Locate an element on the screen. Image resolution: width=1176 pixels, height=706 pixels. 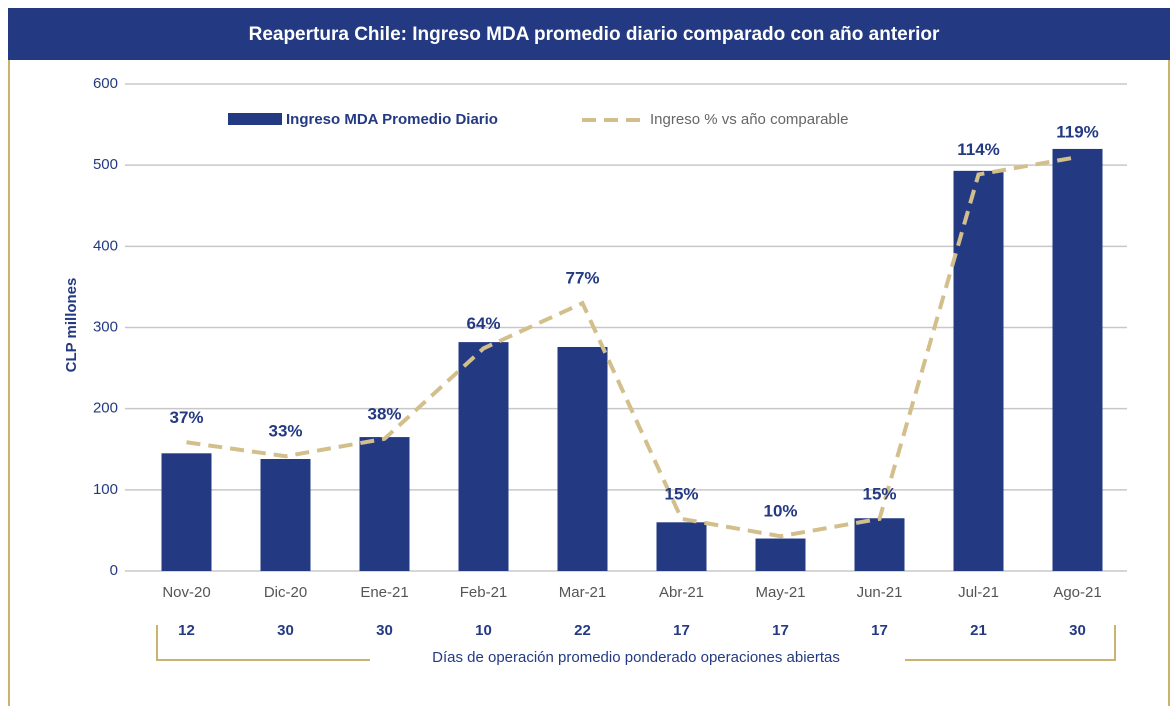
x-tick-label: Feb-21 is located at coordinates (484, 592).